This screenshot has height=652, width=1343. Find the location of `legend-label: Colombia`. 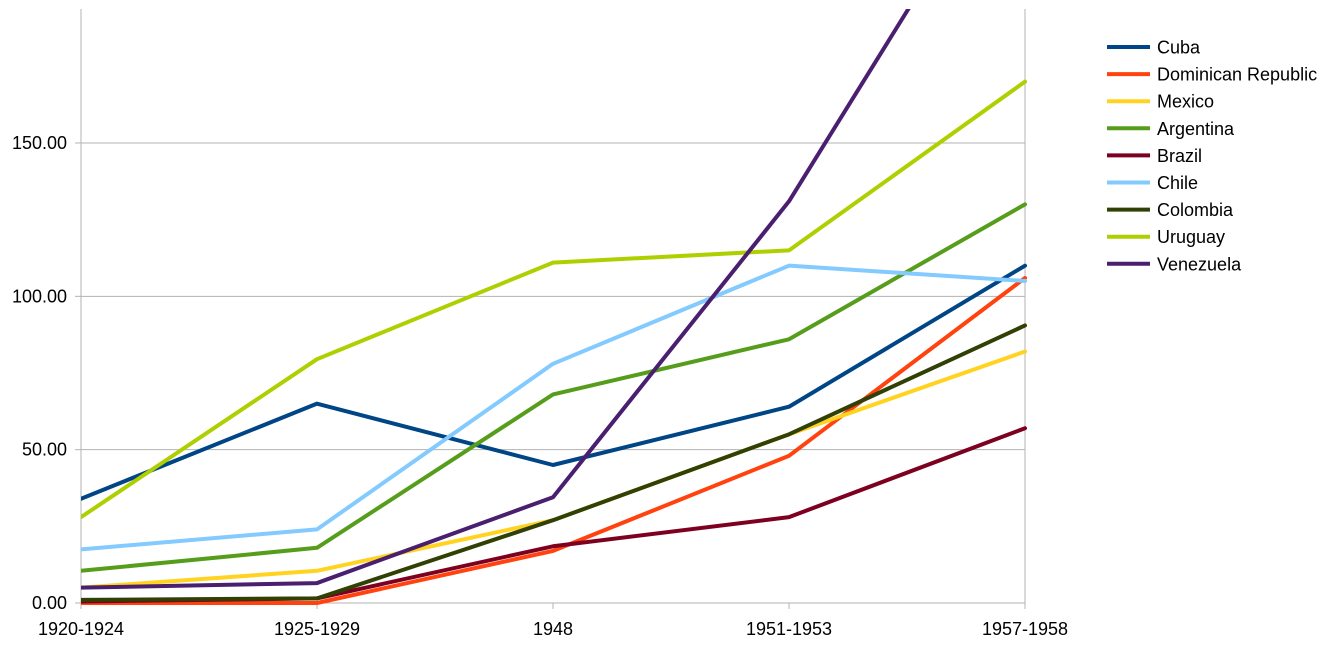

legend-label: Colombia is located at coordinates (1195, 210).